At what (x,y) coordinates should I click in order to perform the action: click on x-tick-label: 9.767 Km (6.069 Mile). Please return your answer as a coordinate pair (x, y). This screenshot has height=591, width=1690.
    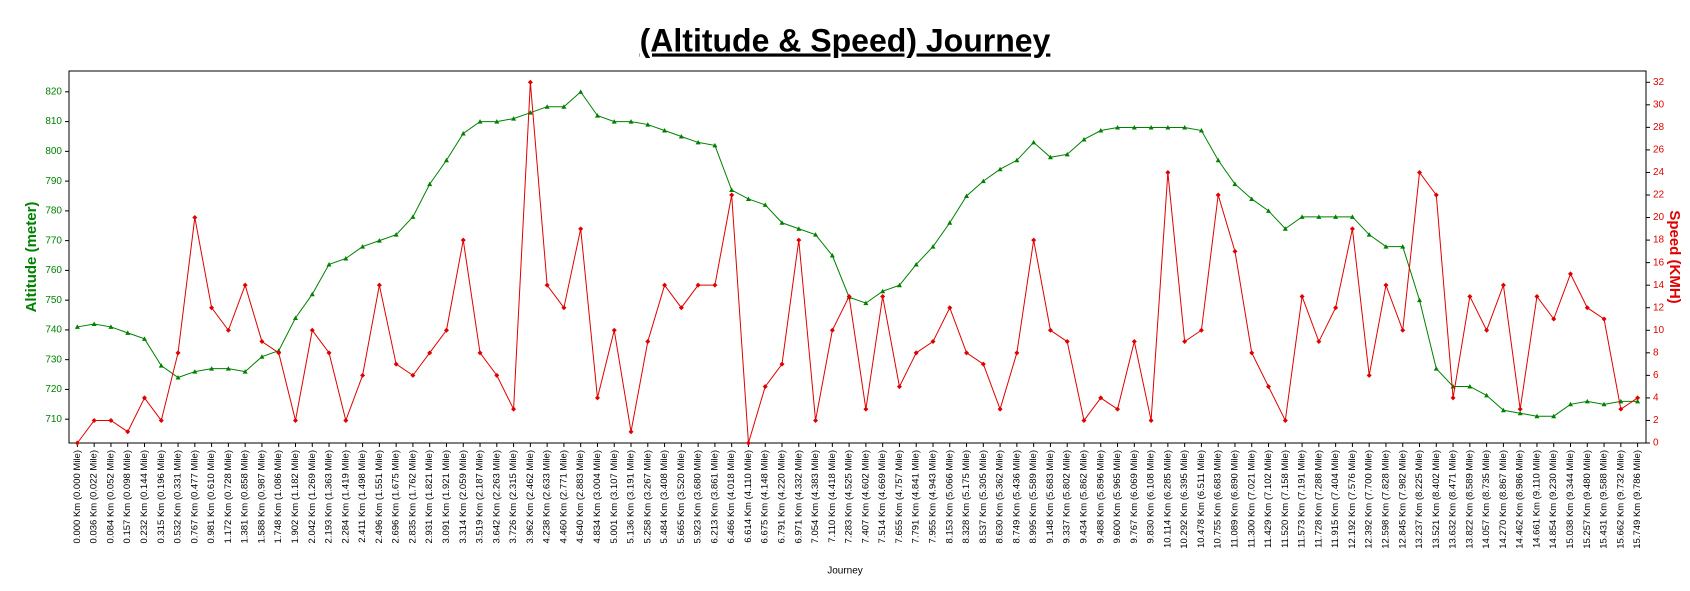
    Looking at the image, I should click on (1134, 496).